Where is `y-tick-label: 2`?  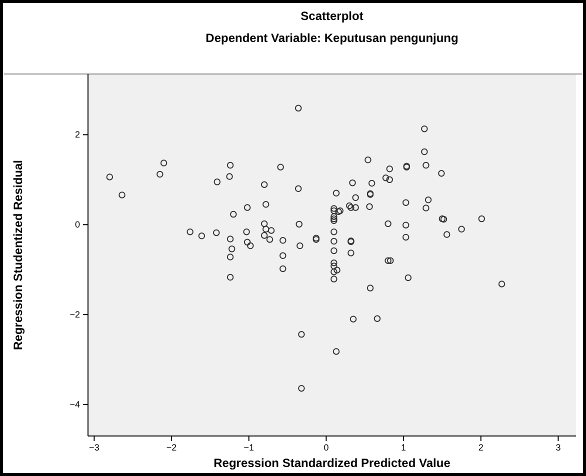 y-tick-label: 2 is located at coordinates (77, 135).